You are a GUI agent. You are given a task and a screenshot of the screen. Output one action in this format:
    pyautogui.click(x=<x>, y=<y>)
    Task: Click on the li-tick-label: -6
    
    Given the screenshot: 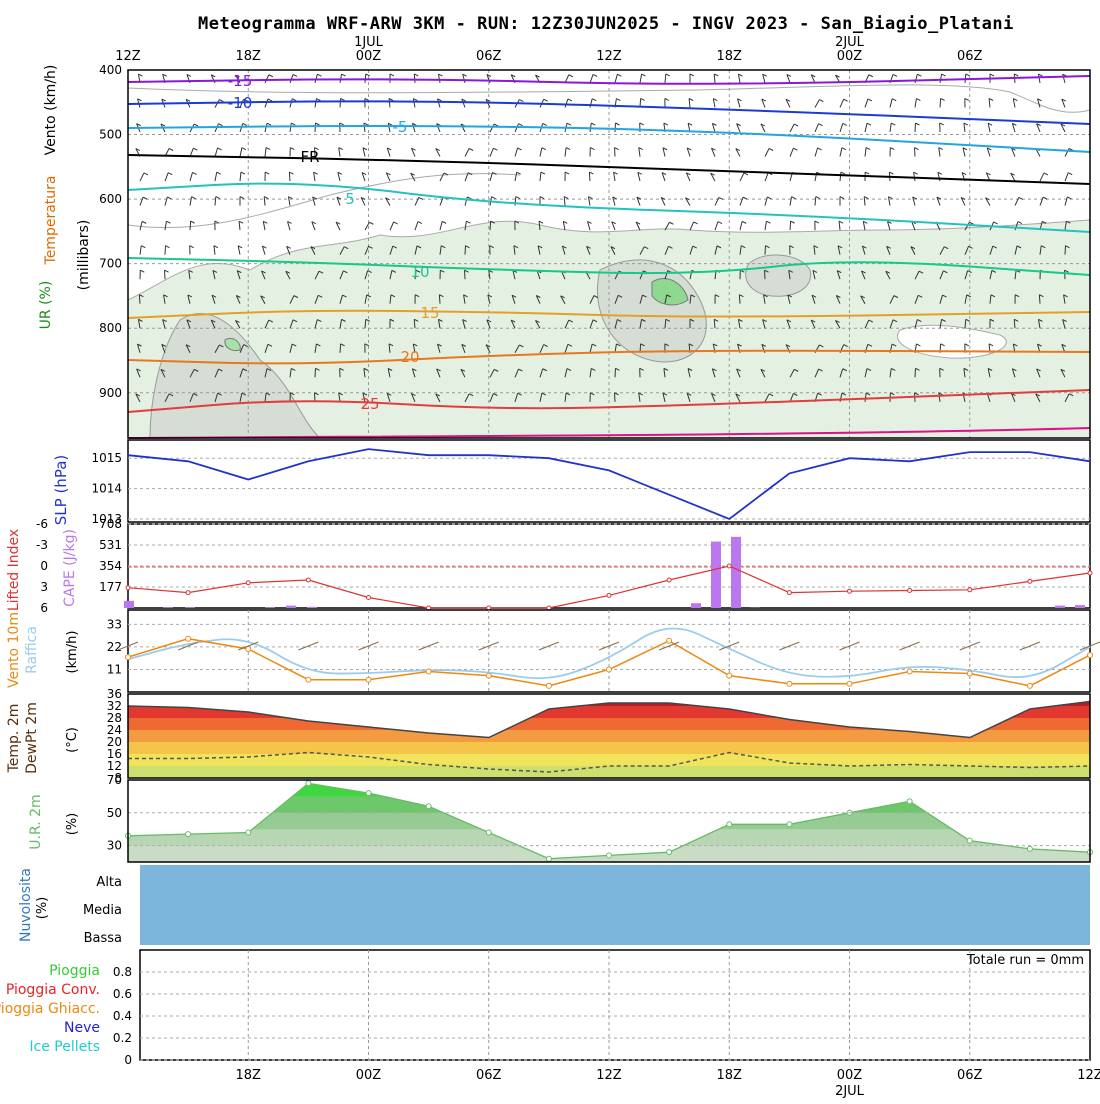 What is the action you would take?
    pyautogui.click(x=42, y=524)
    